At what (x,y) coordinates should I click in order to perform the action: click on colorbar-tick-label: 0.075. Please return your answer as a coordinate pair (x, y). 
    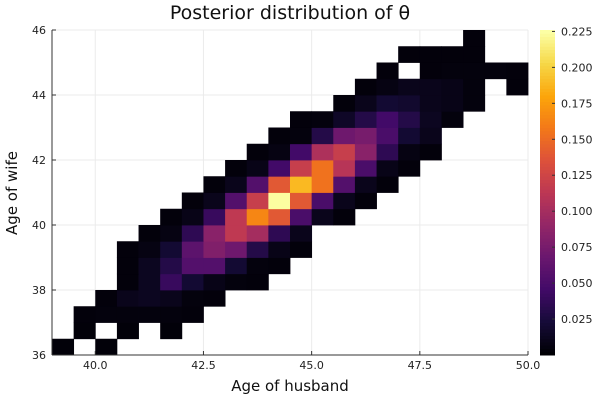
    Looking at the image, I should click on (577, 247).